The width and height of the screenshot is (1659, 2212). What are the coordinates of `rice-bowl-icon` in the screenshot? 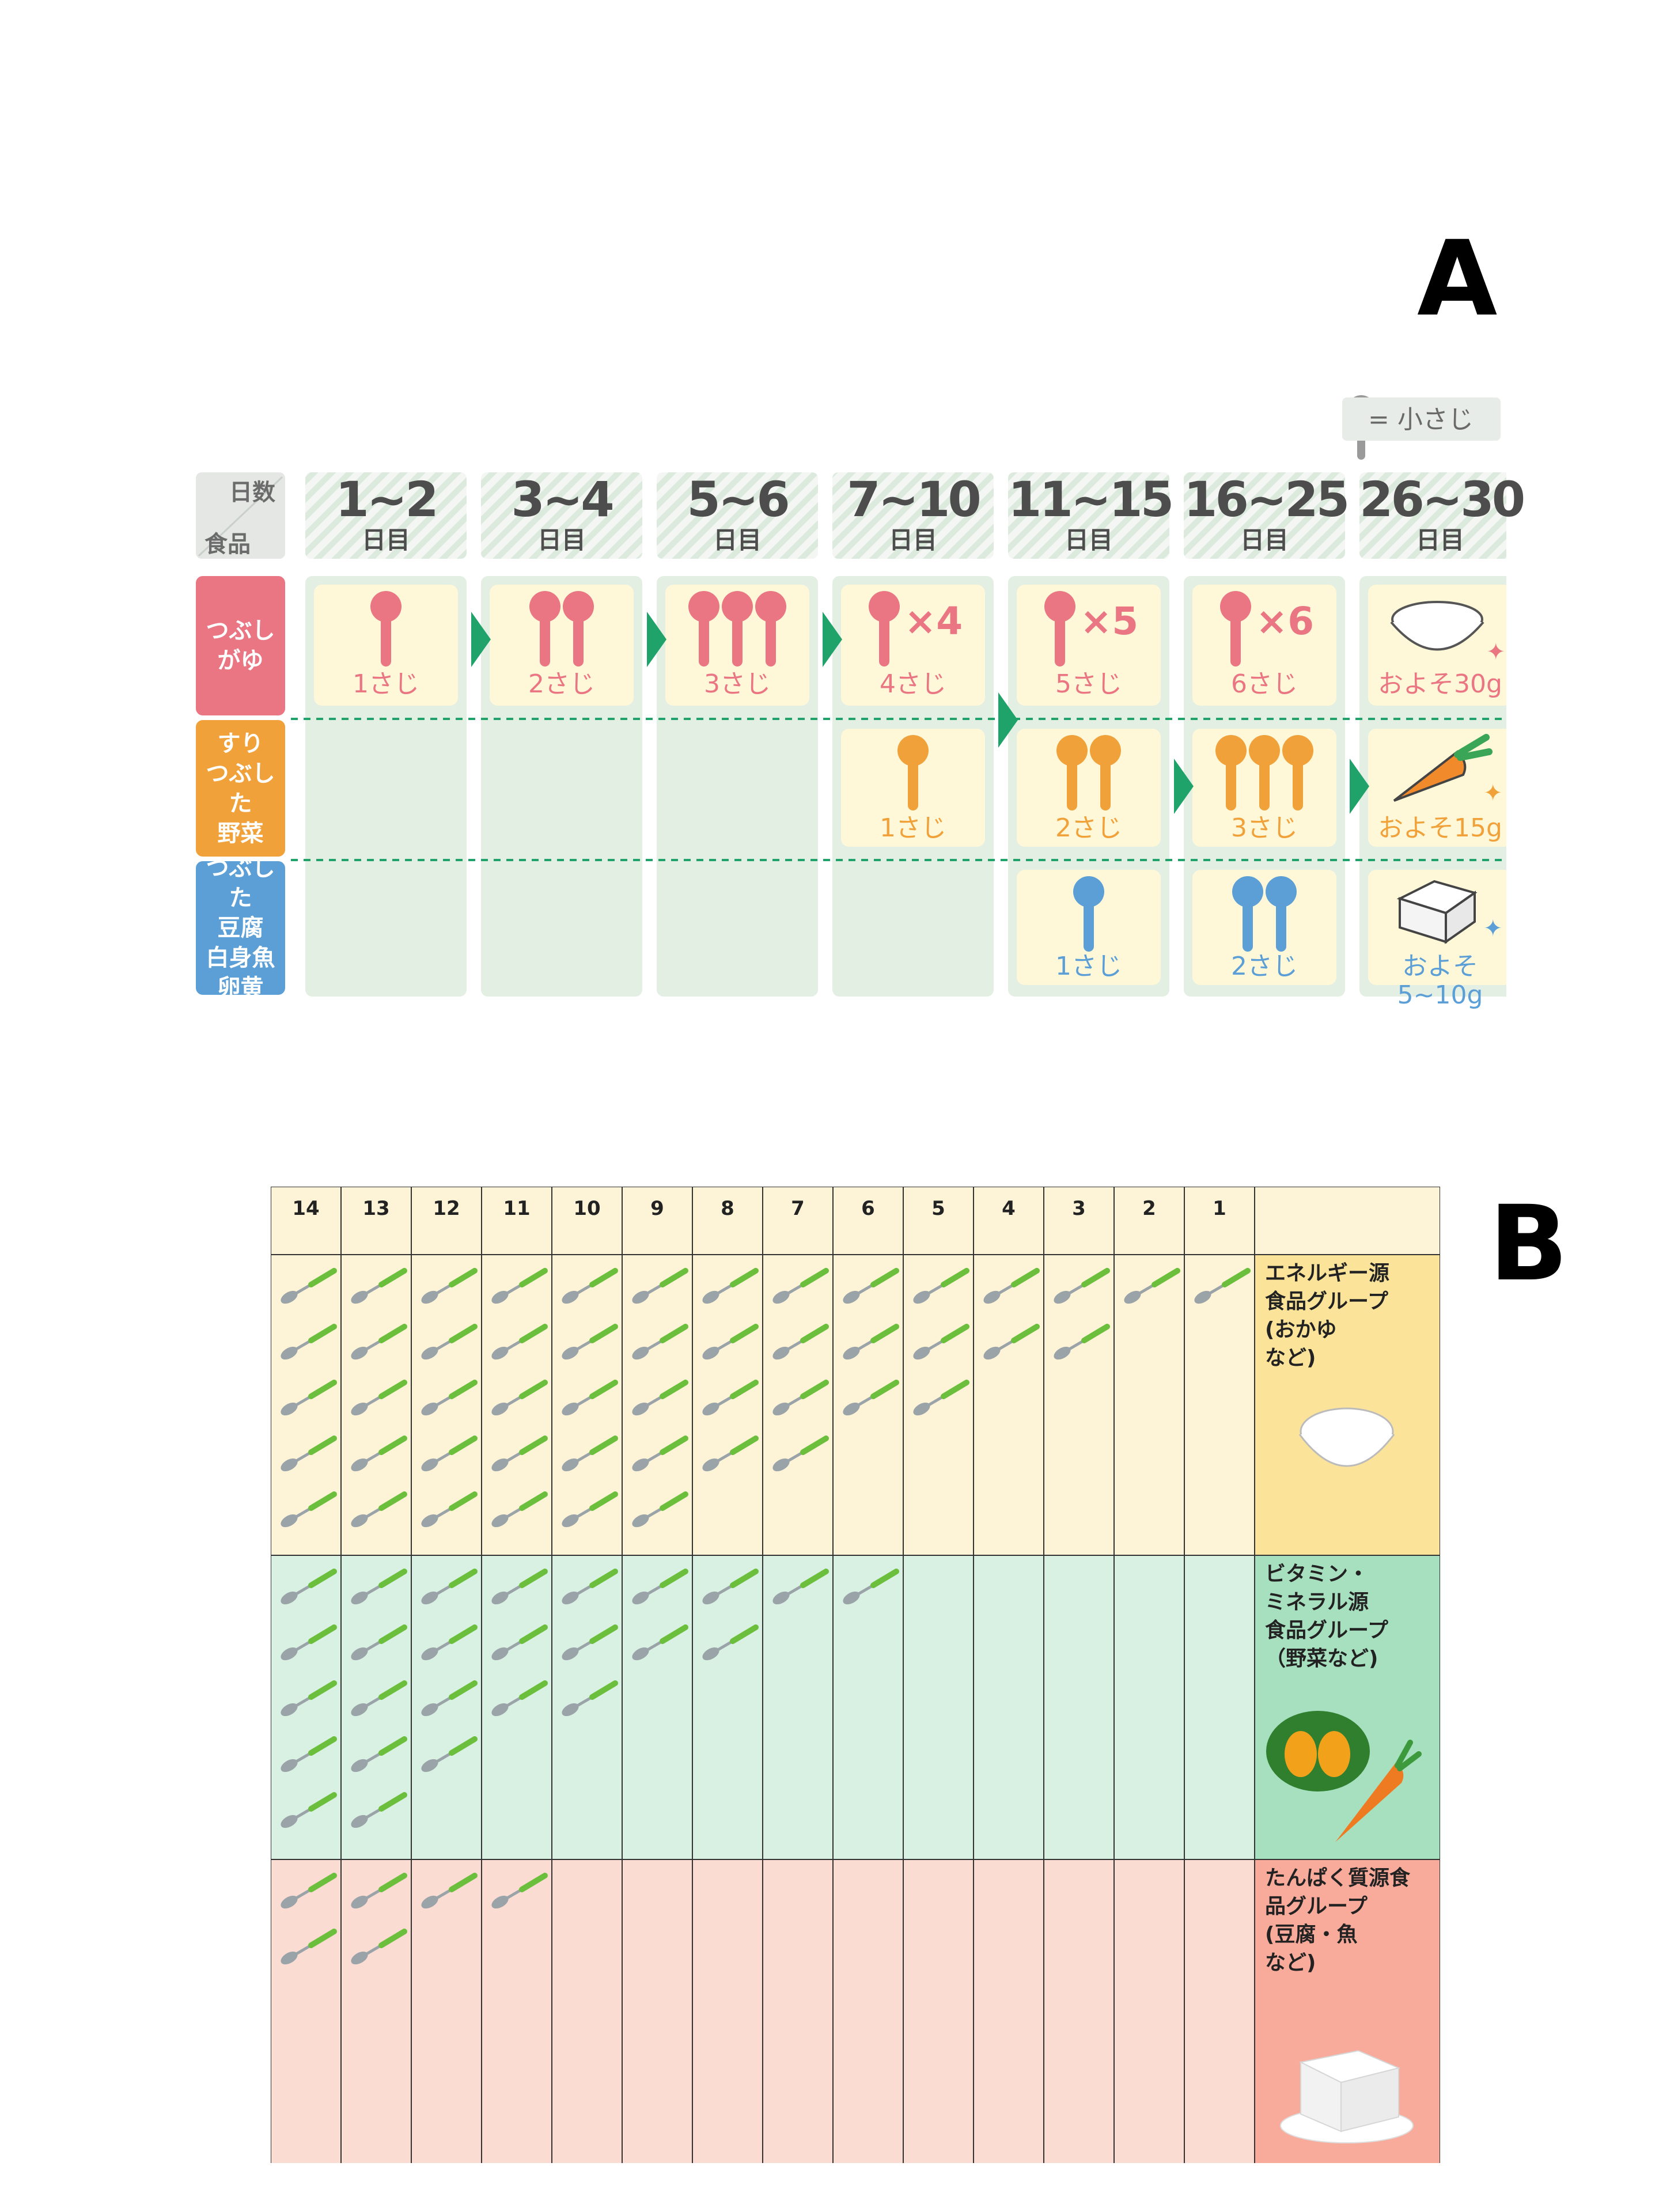 It's located at (1346, 1437).